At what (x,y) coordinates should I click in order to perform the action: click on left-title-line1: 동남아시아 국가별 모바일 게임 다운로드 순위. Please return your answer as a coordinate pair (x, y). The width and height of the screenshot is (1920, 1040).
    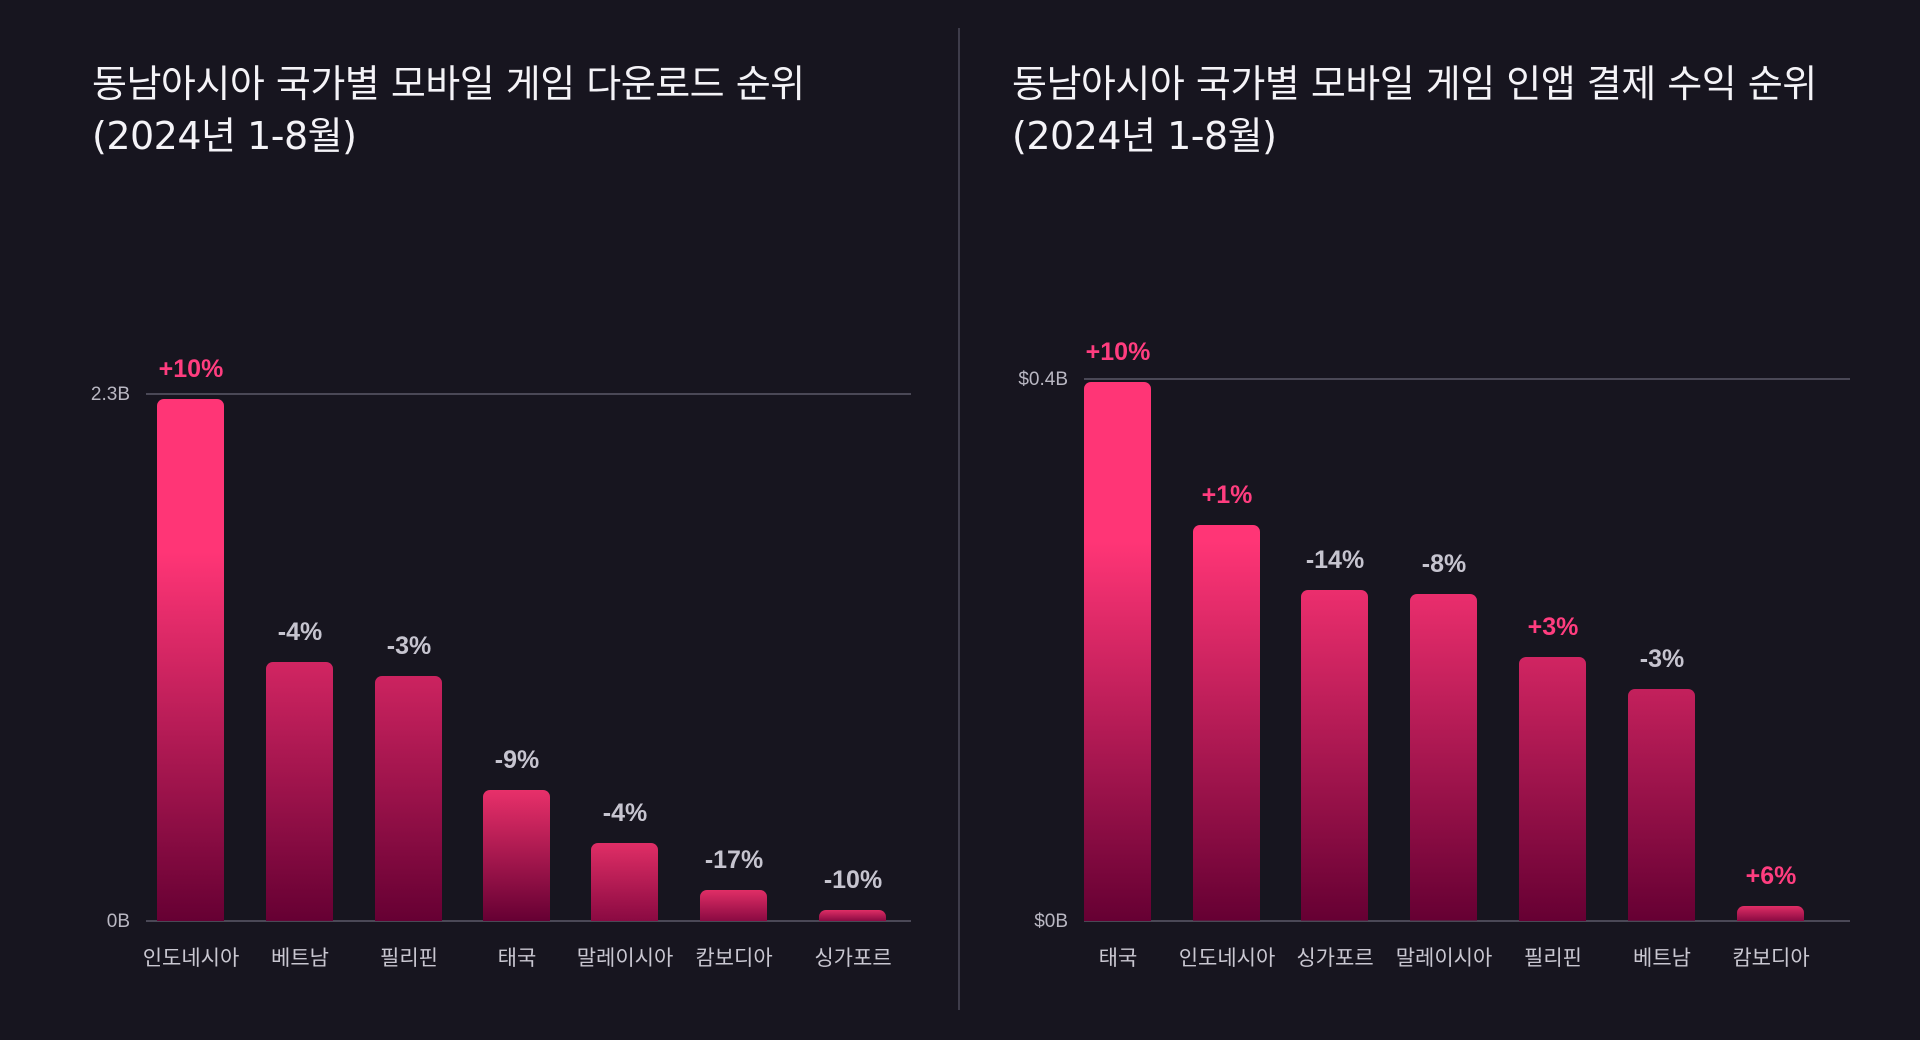
    Looking at the image, I should click on (448, 84).